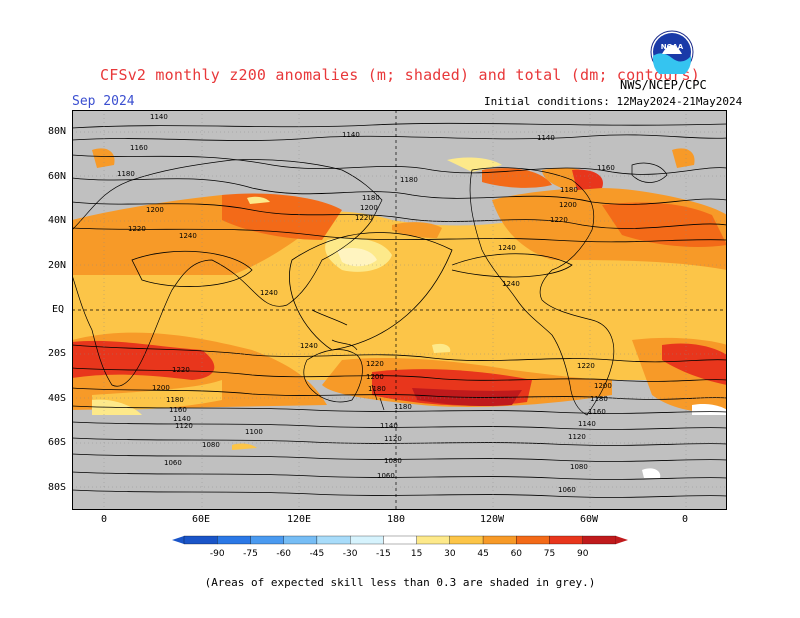  I want to click on colorbar-tick-label: 60, so click(517, 554).